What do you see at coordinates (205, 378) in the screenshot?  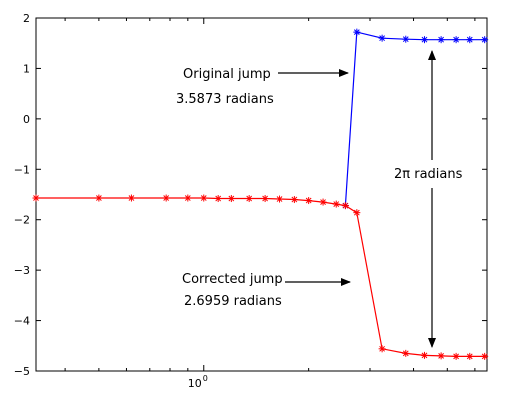 I see `x-tick-label-exponent: 0` at bounding box center [205, 378].